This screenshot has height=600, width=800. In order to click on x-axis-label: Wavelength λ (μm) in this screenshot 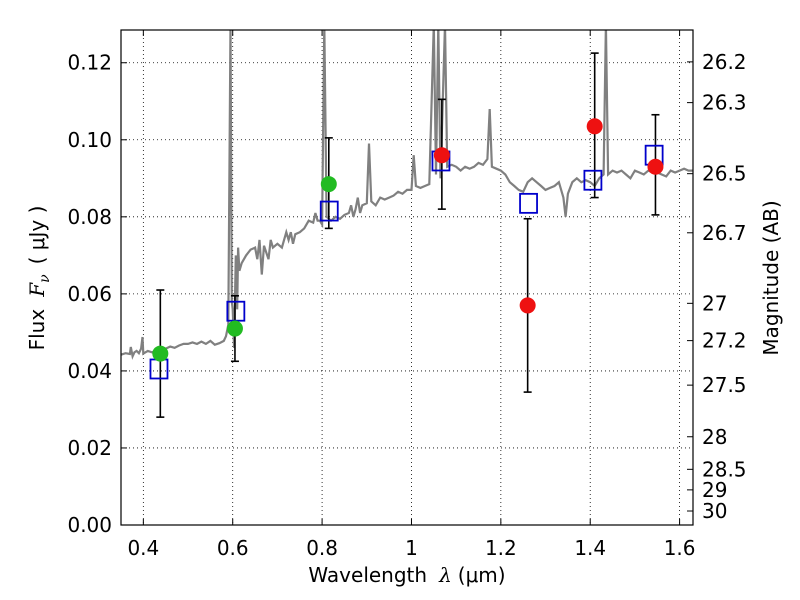, I will do `click(406, 575)`.